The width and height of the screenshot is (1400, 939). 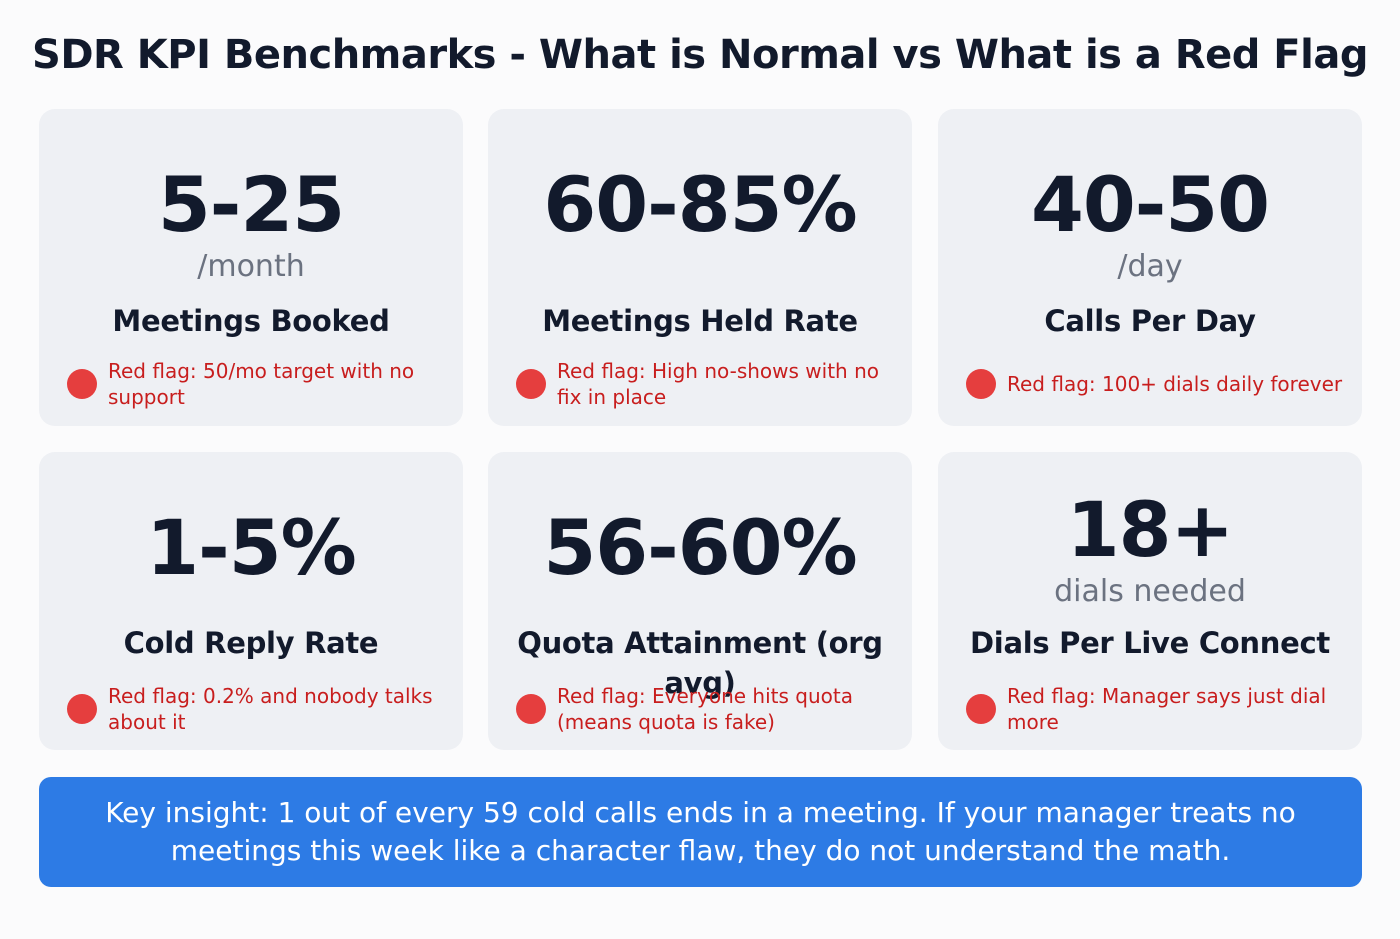 I want to click on kpi-value: 40-50, so click(x=1150, y=204).